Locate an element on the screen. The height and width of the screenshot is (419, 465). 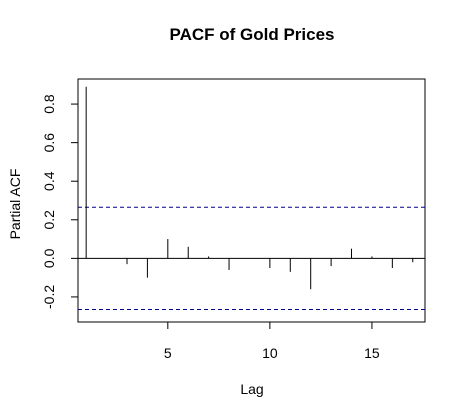
y-tick-label-4: 0.6 is located at coordinates (49, 143).